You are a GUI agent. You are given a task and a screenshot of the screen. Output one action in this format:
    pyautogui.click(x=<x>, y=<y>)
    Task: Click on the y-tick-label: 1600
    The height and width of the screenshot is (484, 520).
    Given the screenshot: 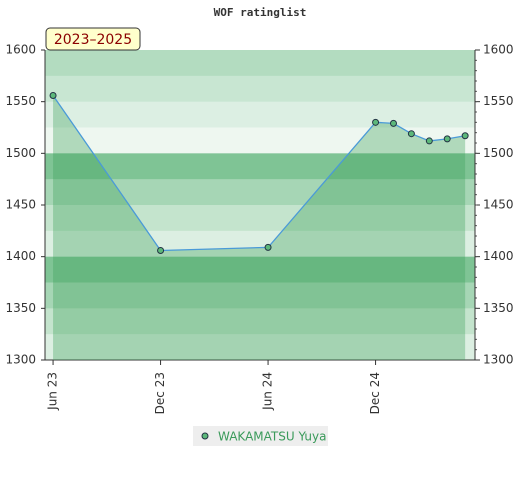 What is the action you would take?
    pyautogui.click(x=20, y=50)
    